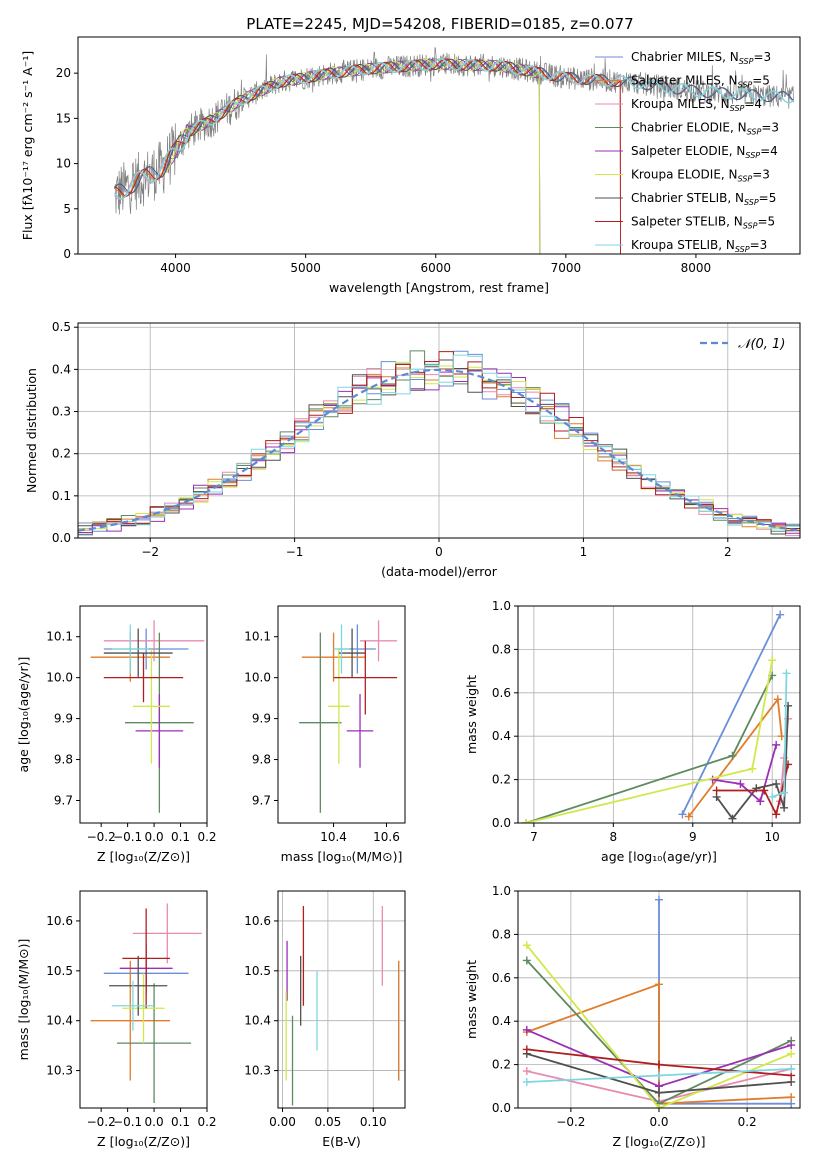 Image resolution: width=819 pixels, height=1170 pixels. I want to click on mass-vs-ebv-ytick-label: 10.6, so click(257, 921).